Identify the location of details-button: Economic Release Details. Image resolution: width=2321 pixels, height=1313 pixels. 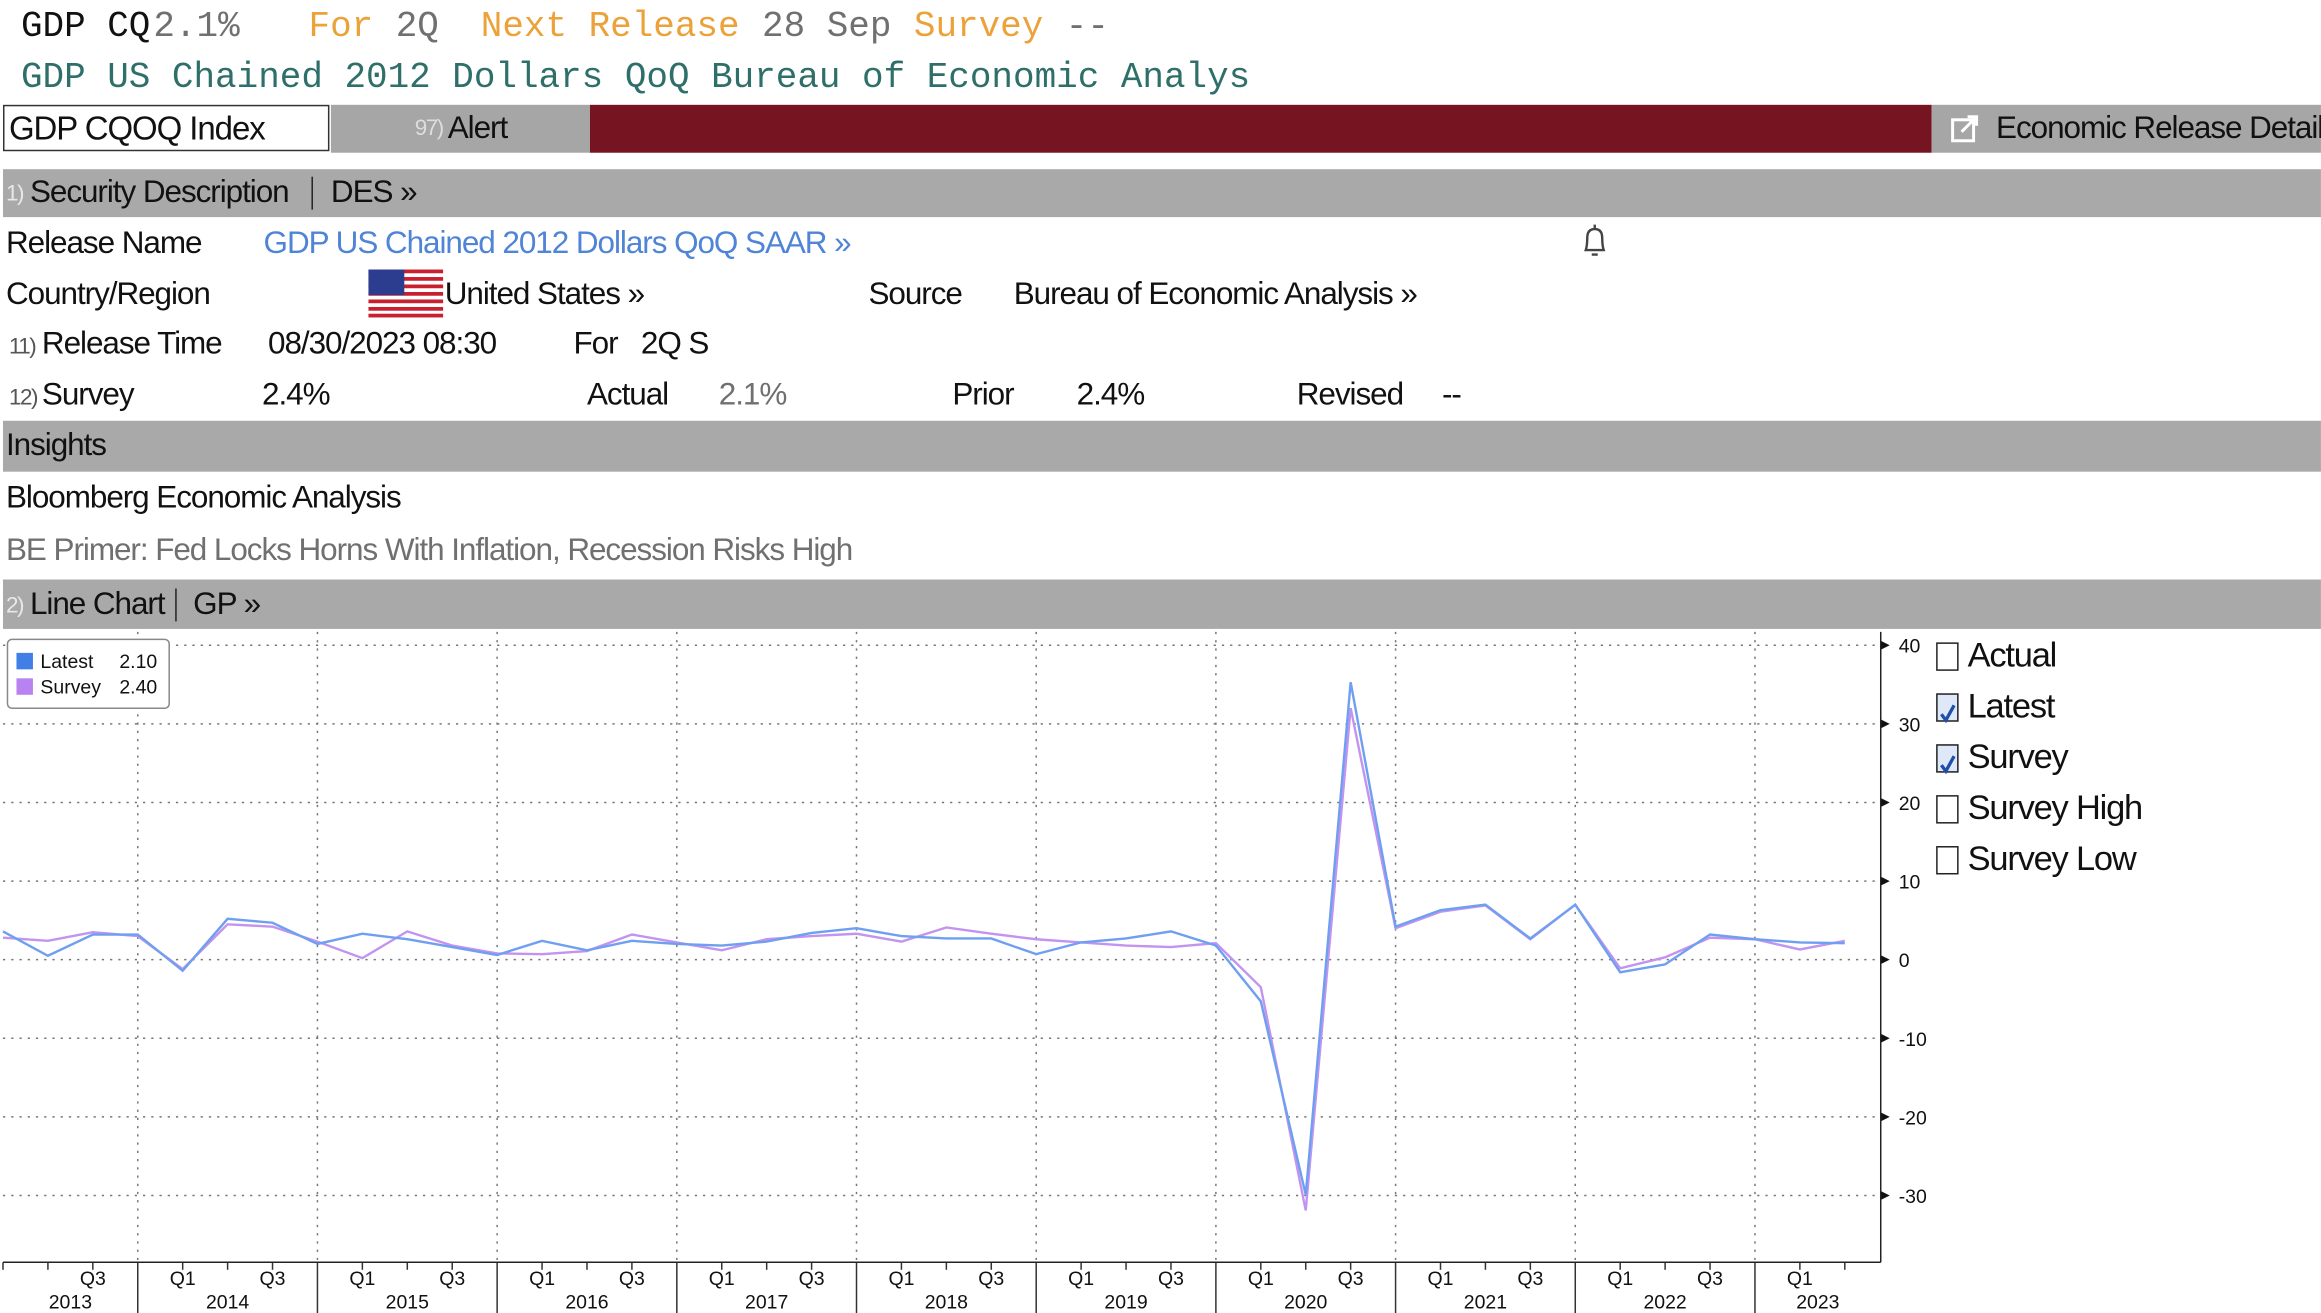
(2126, 128).